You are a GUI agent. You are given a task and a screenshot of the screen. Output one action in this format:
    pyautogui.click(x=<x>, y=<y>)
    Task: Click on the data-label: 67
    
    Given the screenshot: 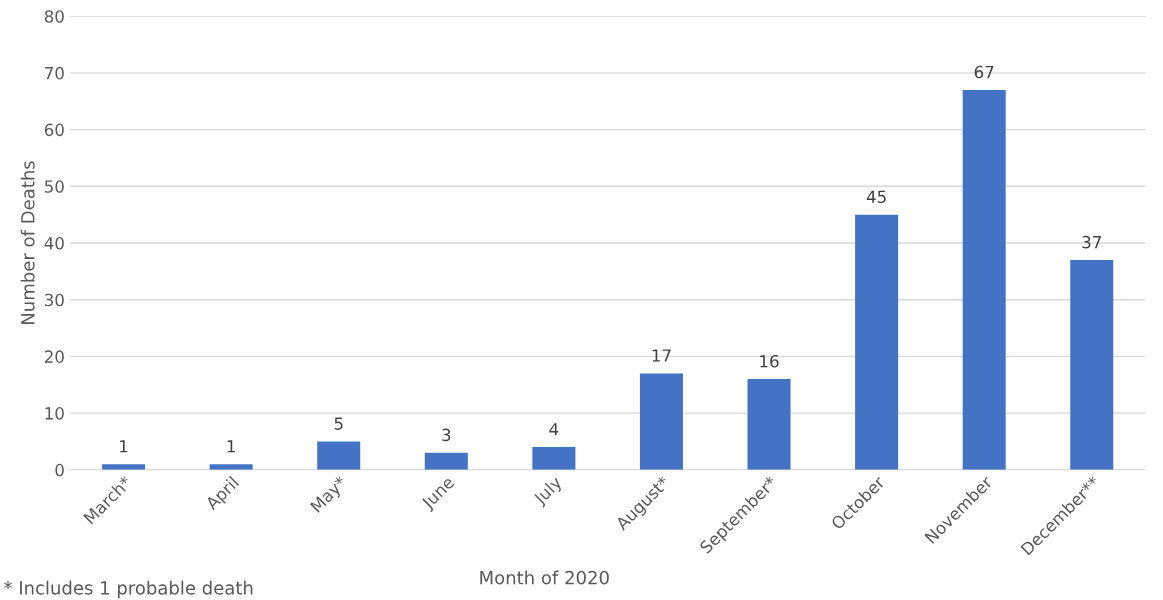 What is the action you would take?
    pyautogui.click(x=984, y=72)
    